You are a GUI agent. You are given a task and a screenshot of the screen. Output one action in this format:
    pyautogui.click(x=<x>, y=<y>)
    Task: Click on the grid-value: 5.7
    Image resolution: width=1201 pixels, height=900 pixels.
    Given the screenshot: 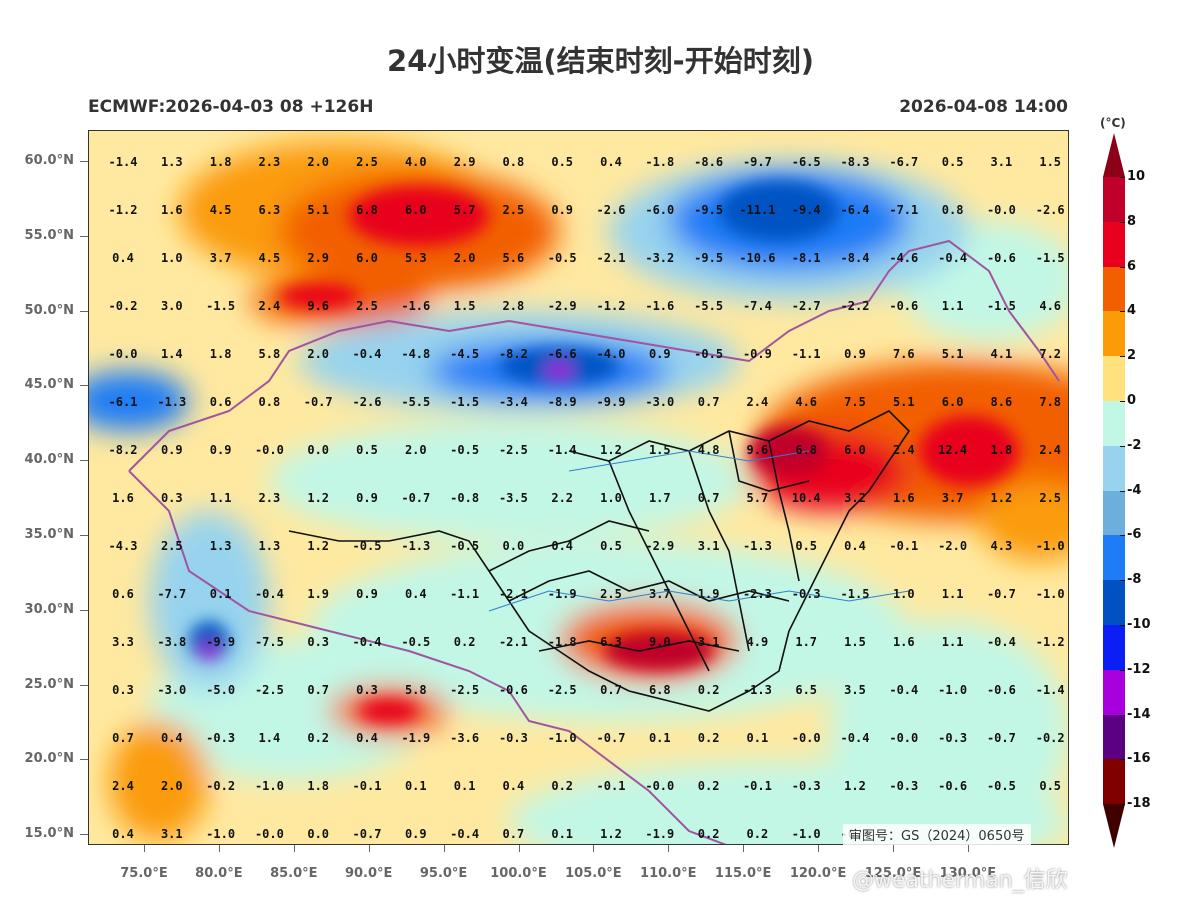 What is the action you would take?
    pyautogui.click(x=757, y=498)
    